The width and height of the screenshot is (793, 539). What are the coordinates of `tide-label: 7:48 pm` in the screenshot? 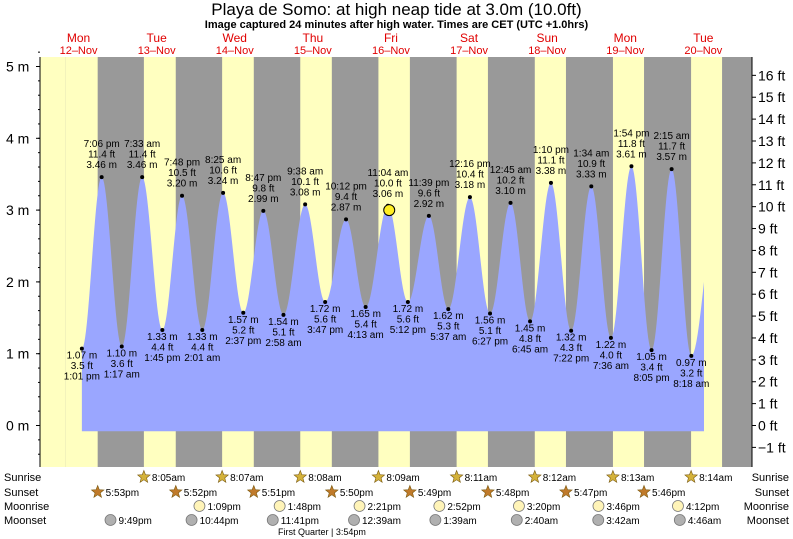 It's located at (182, 163).